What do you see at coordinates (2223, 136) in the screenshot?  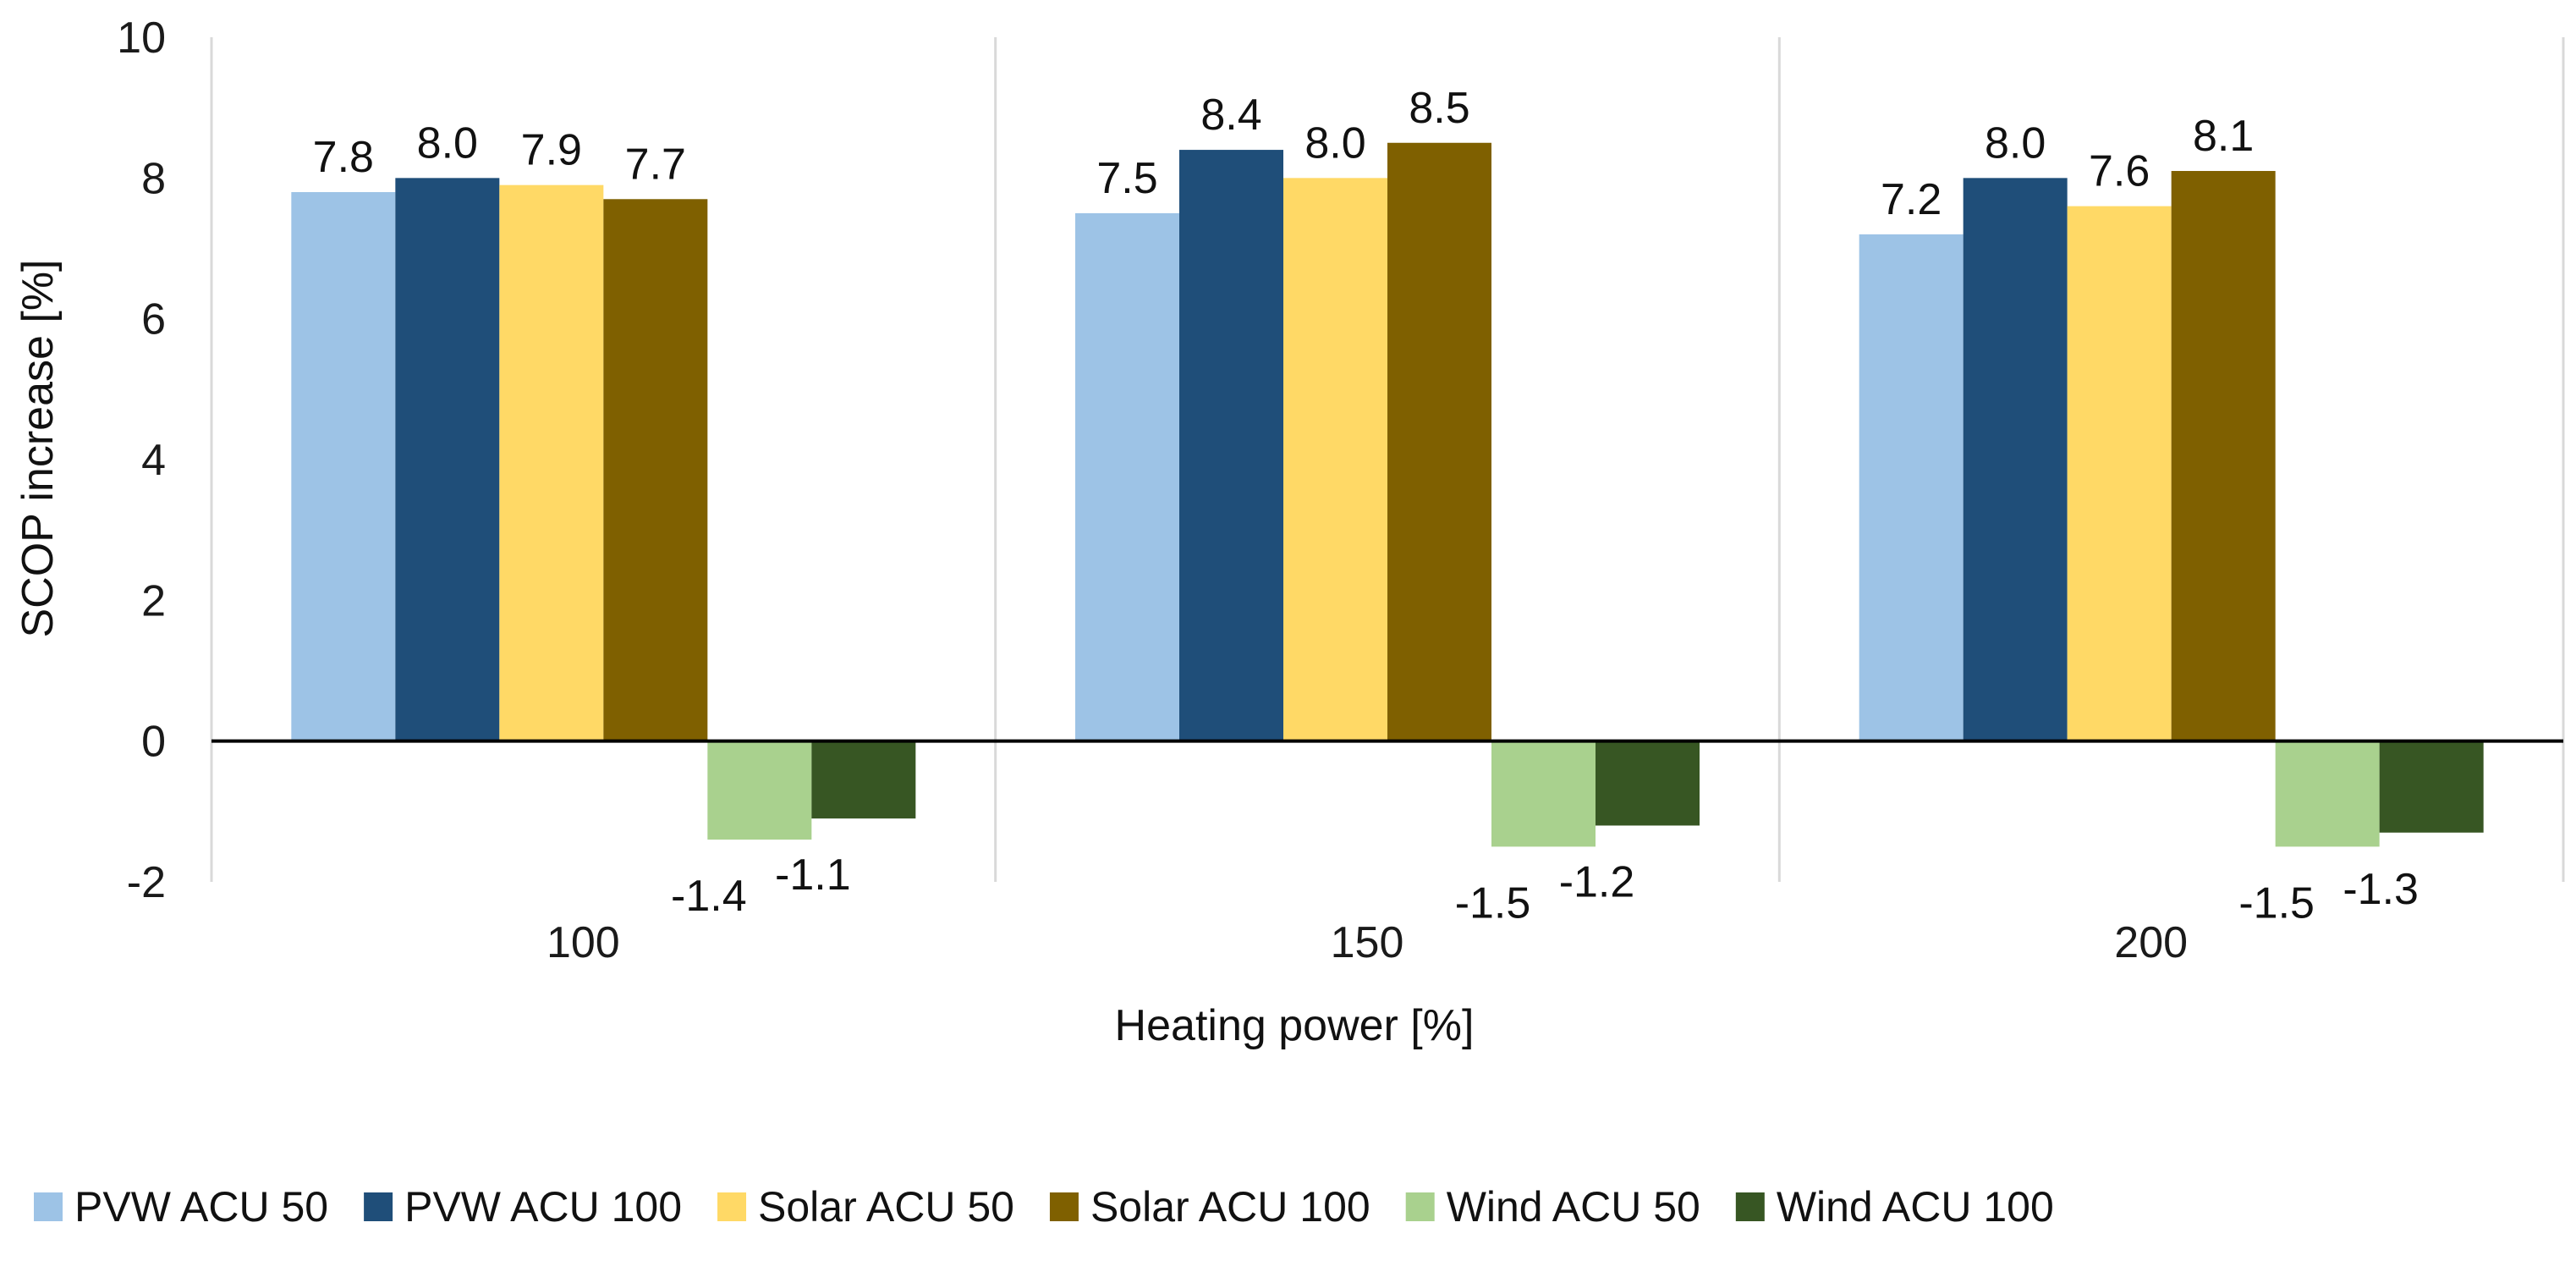 I see `data-label: 8.1` at bounding box center [2223, 136].